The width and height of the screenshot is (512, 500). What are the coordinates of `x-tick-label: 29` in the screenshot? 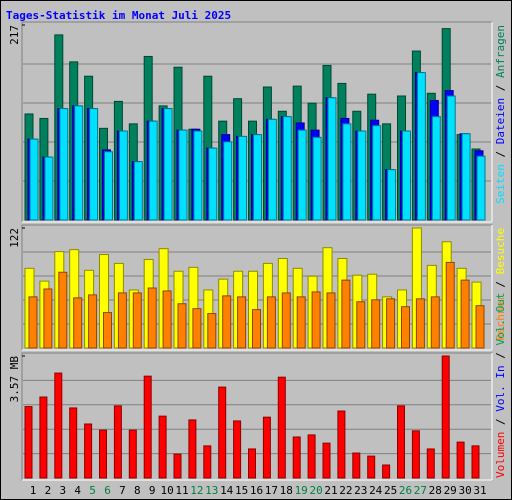 It's located at (450, 490).